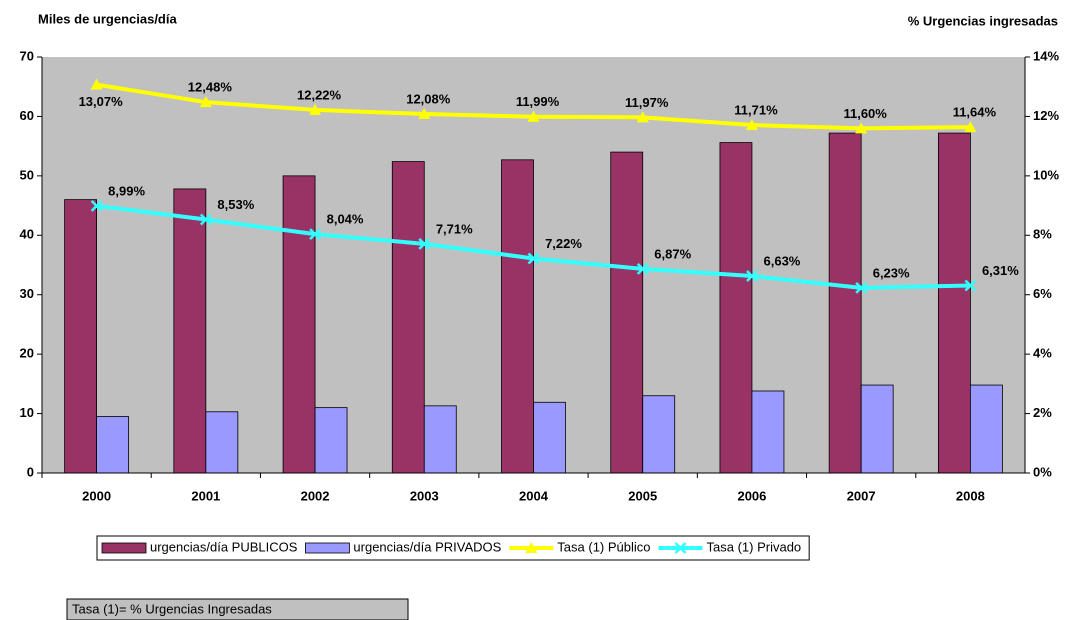 The height and width of the screenshot is (620, 1078). What do you see at coordinates (96, 495) in the screenshot?
I see `x-tick-label: 2000` at bounding box center [96, 495].